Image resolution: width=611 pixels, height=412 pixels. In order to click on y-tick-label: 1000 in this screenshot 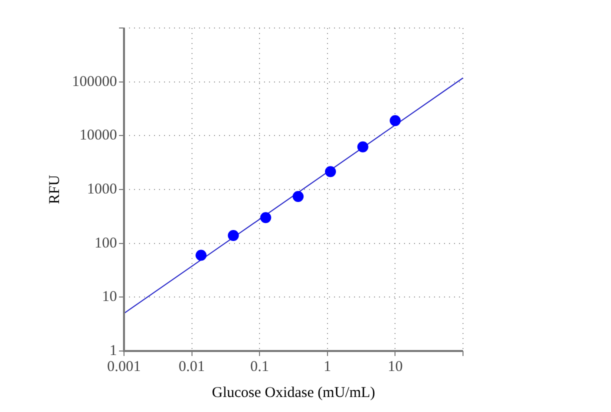, I will do `click(102, 189)`.